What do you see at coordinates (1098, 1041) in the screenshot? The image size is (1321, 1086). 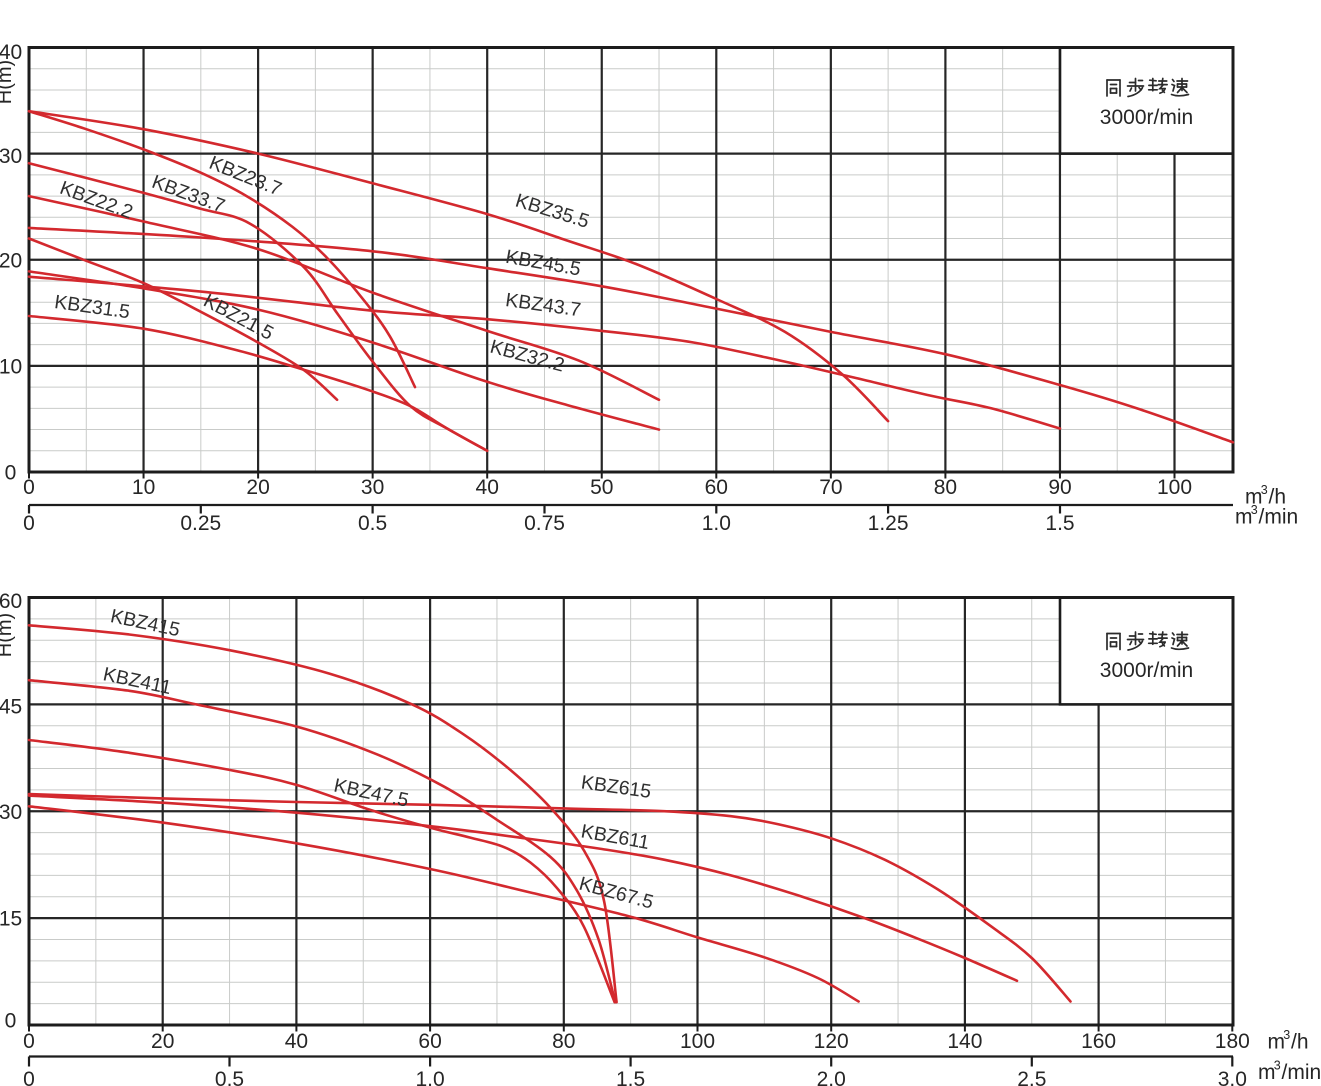 I see `svg-text: 160` at bounding box center [1098, 1041].